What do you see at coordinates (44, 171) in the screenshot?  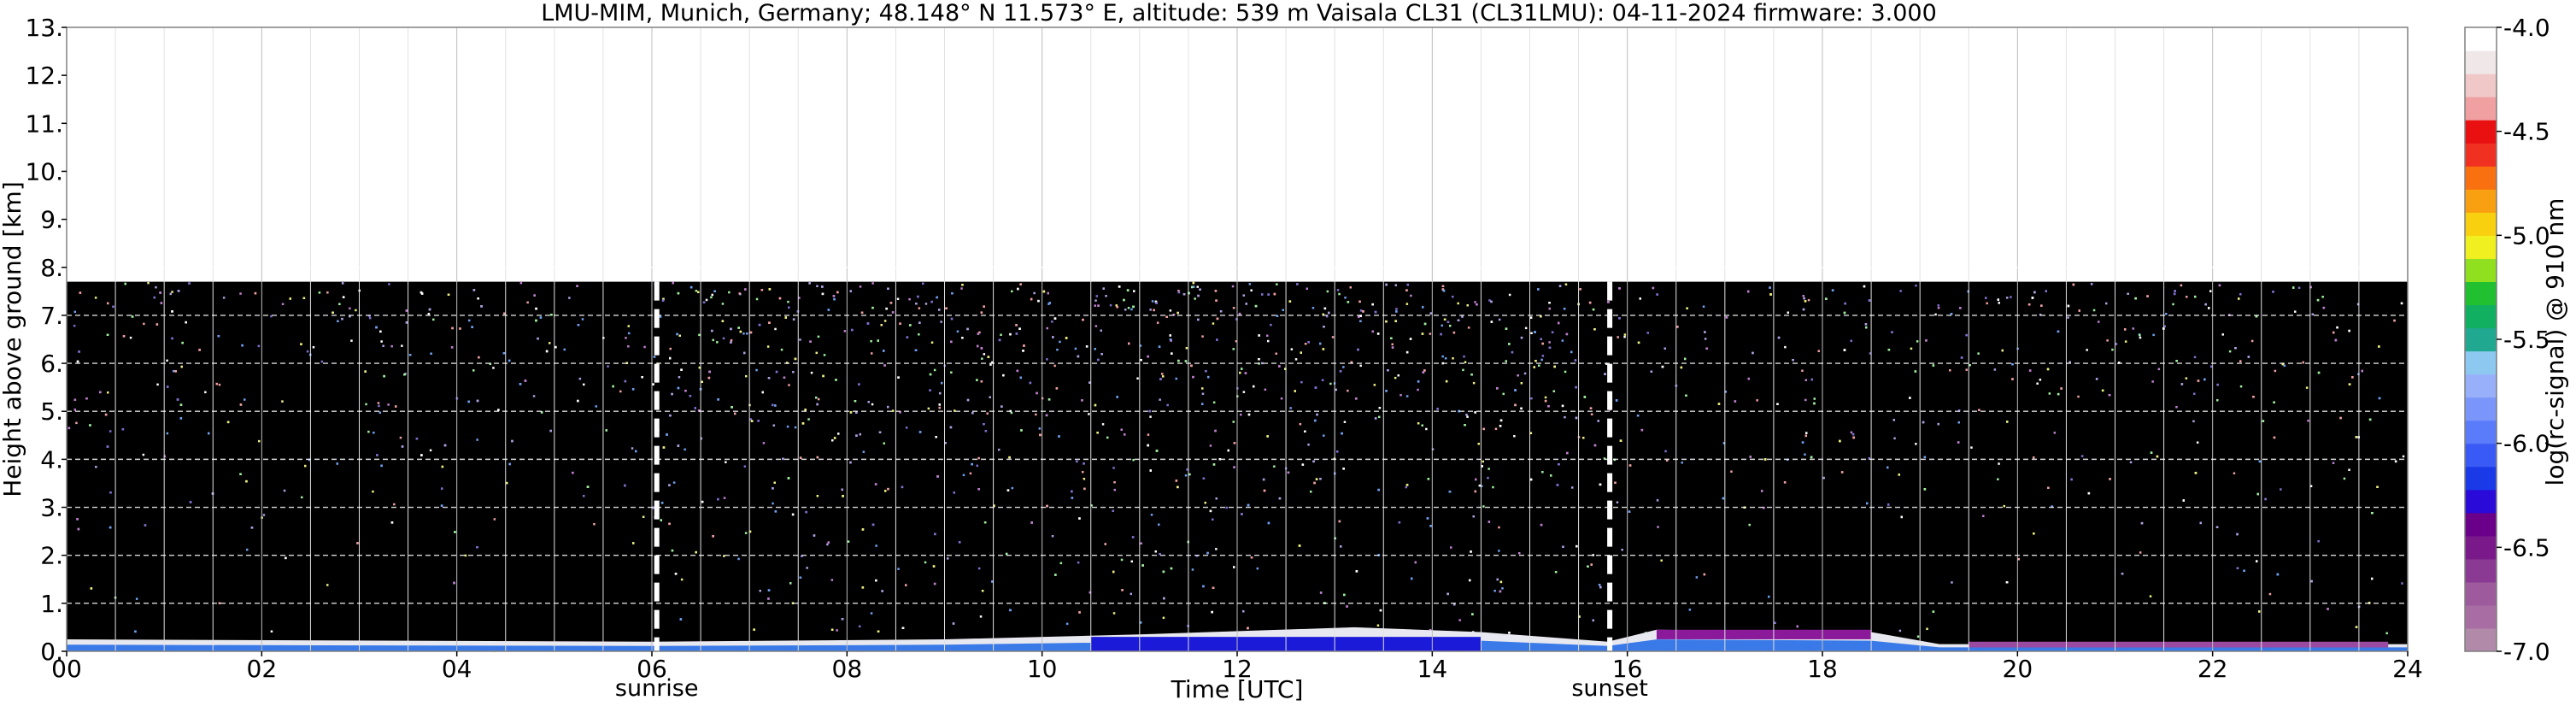 I see `y-tick-label: 10.` at bounding box center [44, 171].